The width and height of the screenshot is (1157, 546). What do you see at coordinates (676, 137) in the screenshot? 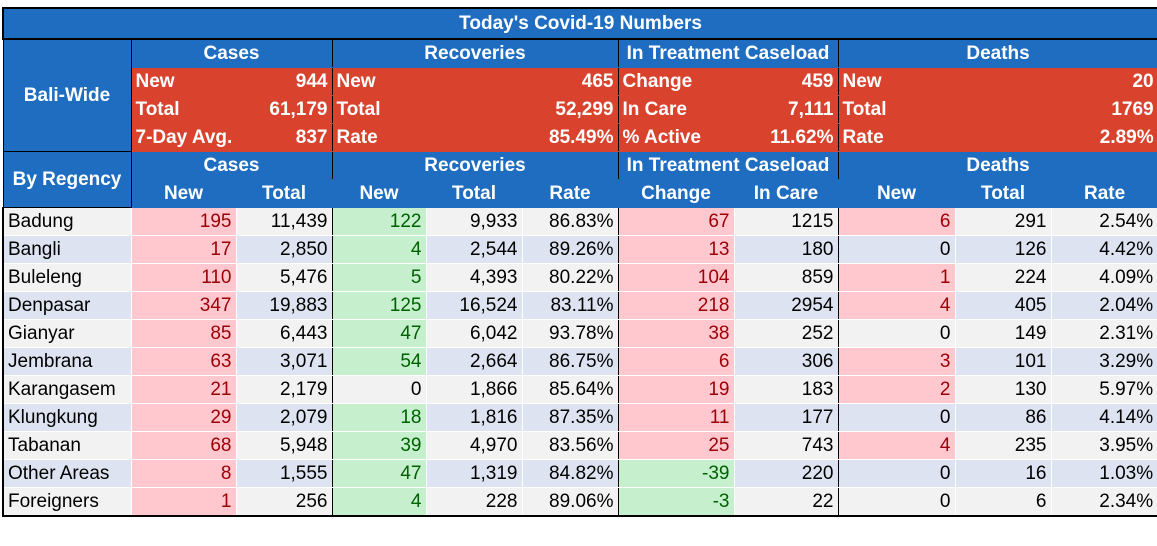
I see `treatment-metric-label: % Active` at bounding box center [676, 137].